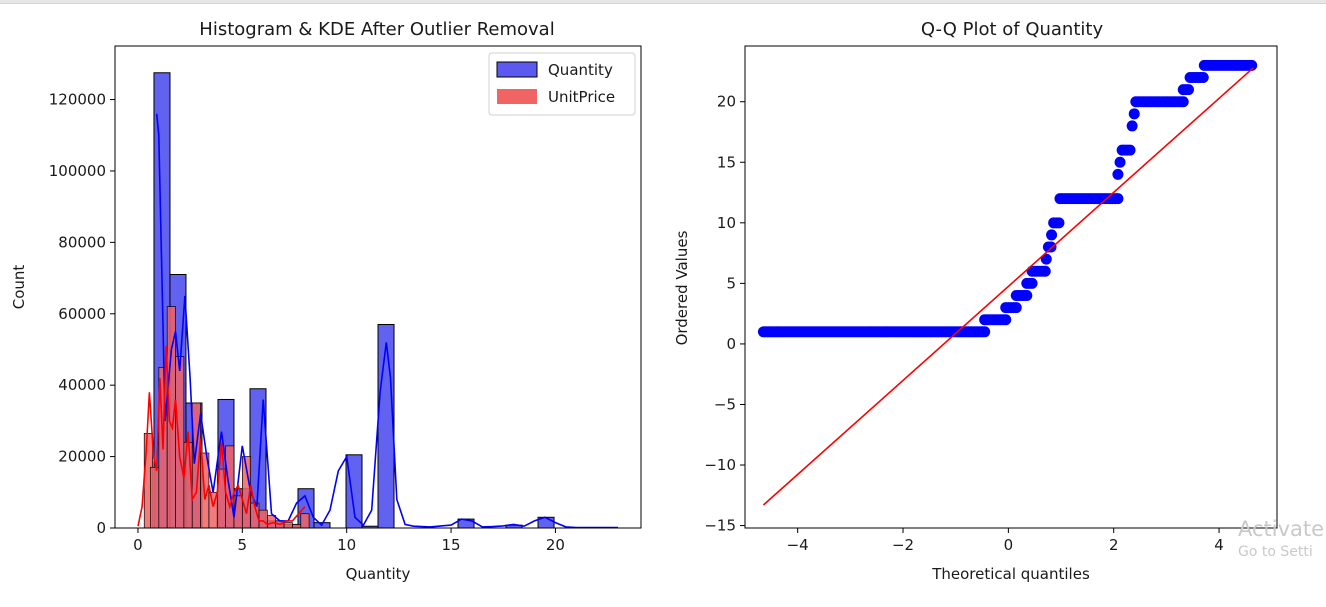 The width and height of the screenshot is (1326, 607). What do you see at coordinates (82, 385) in the screenshot?
I see `y-tick-label: 40000` at bounding box center [82, 385].